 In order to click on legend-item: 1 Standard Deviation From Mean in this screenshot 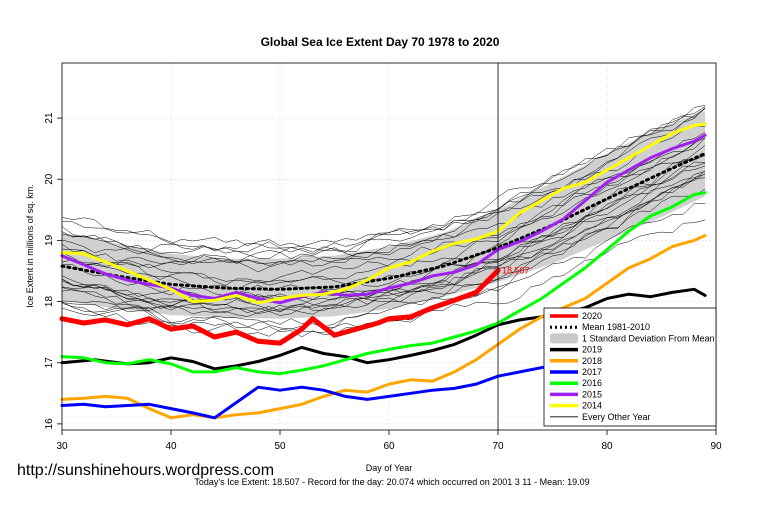, I will do `click(632, 338)`.